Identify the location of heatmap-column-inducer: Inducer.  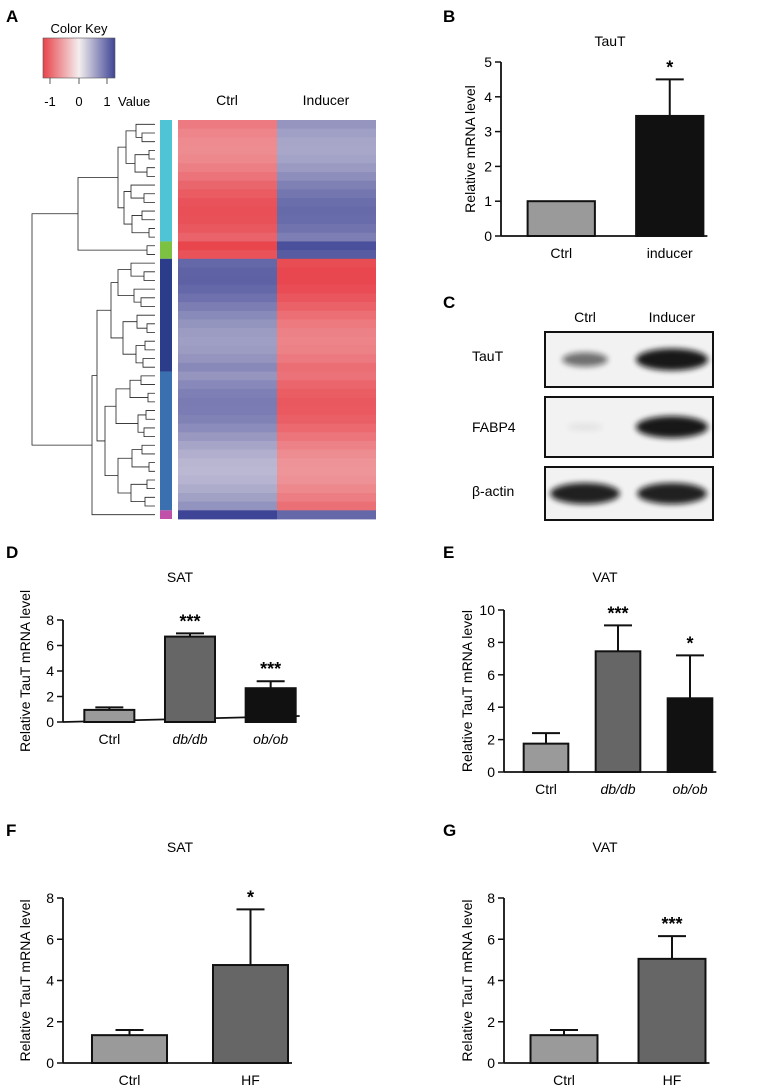
(326, 100).